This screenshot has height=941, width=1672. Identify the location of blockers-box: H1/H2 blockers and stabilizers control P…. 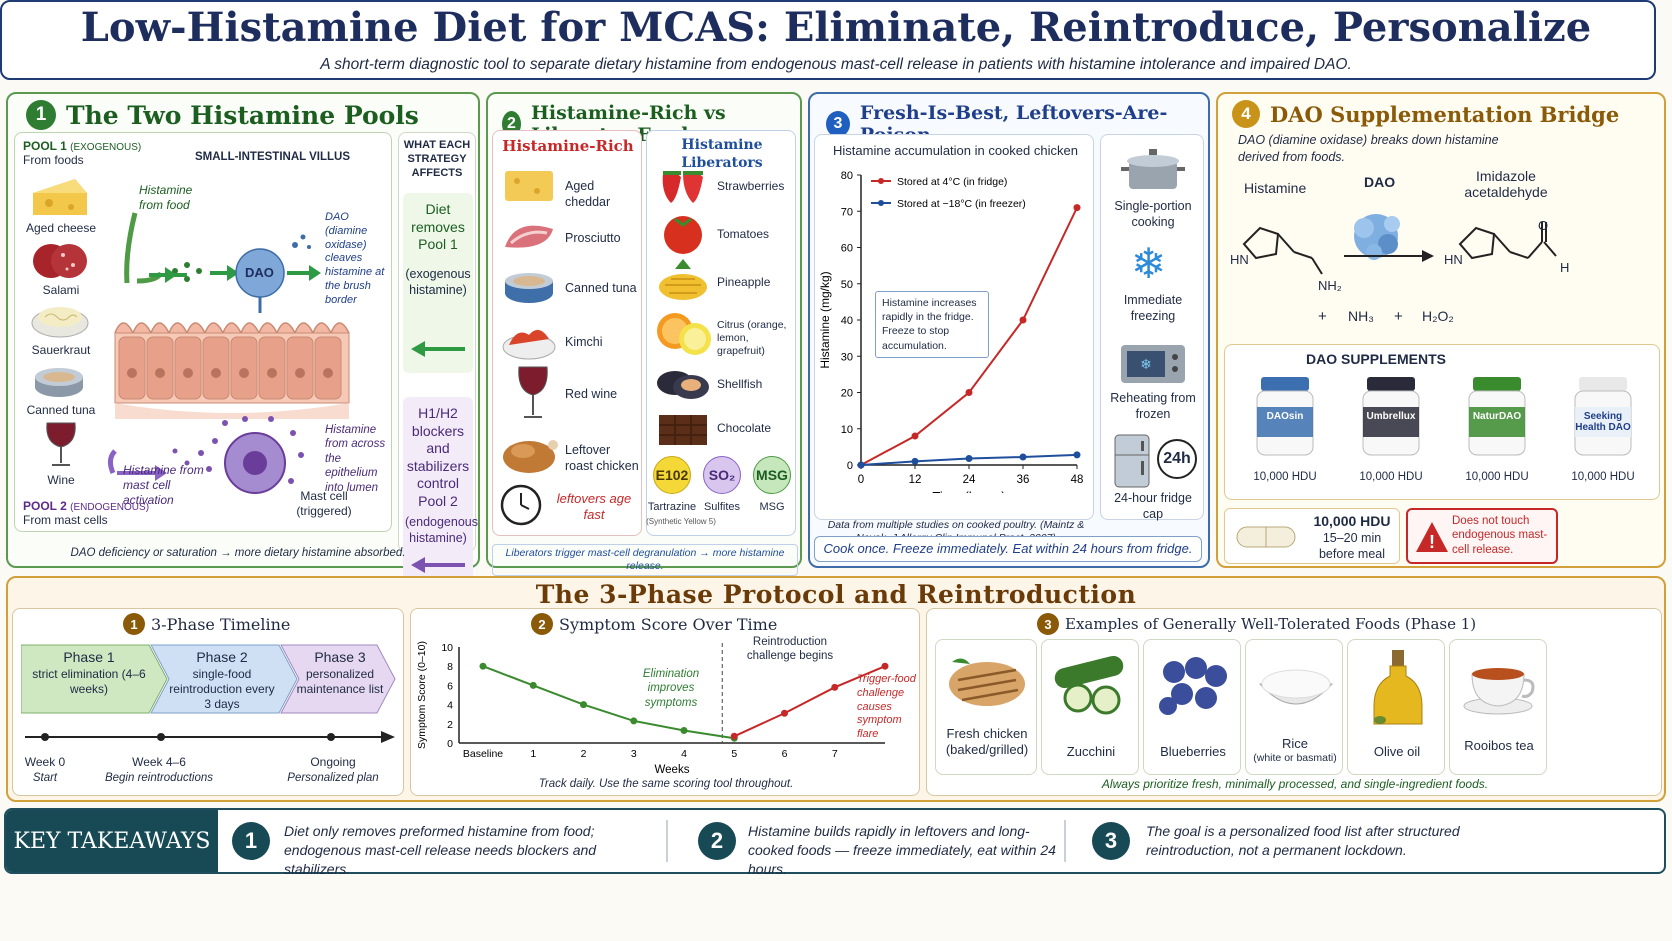
(440, 492).